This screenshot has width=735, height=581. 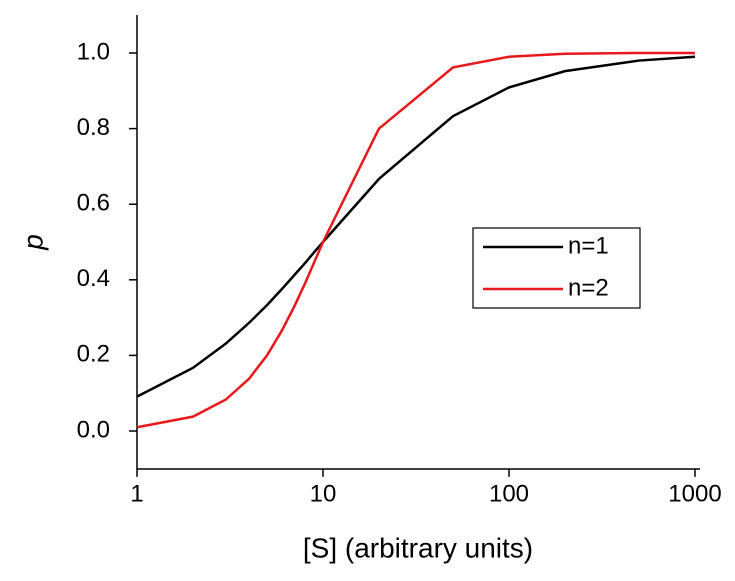 I want to click on y-tick-label: 0.0, so click(x=93, y=429).